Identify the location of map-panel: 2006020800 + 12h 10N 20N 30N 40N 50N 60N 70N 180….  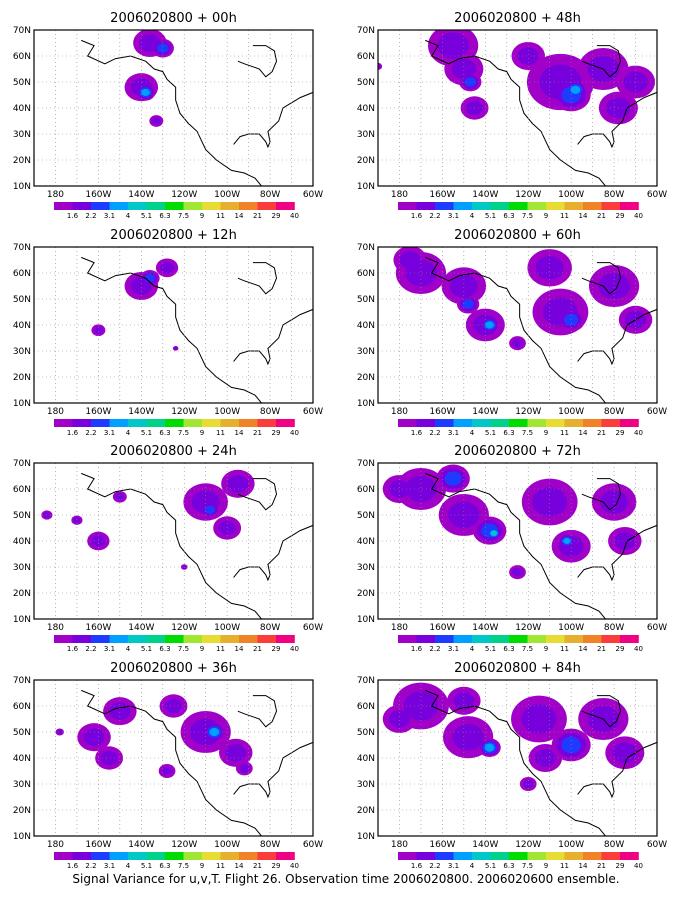
(168, 332).